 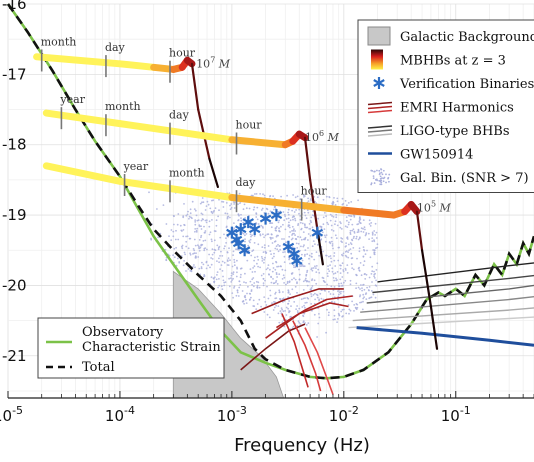 What do you see at coordinates (213, 62) in the screenshot?
I see `mass-label: 107 M` at bounding box center [213, 62].